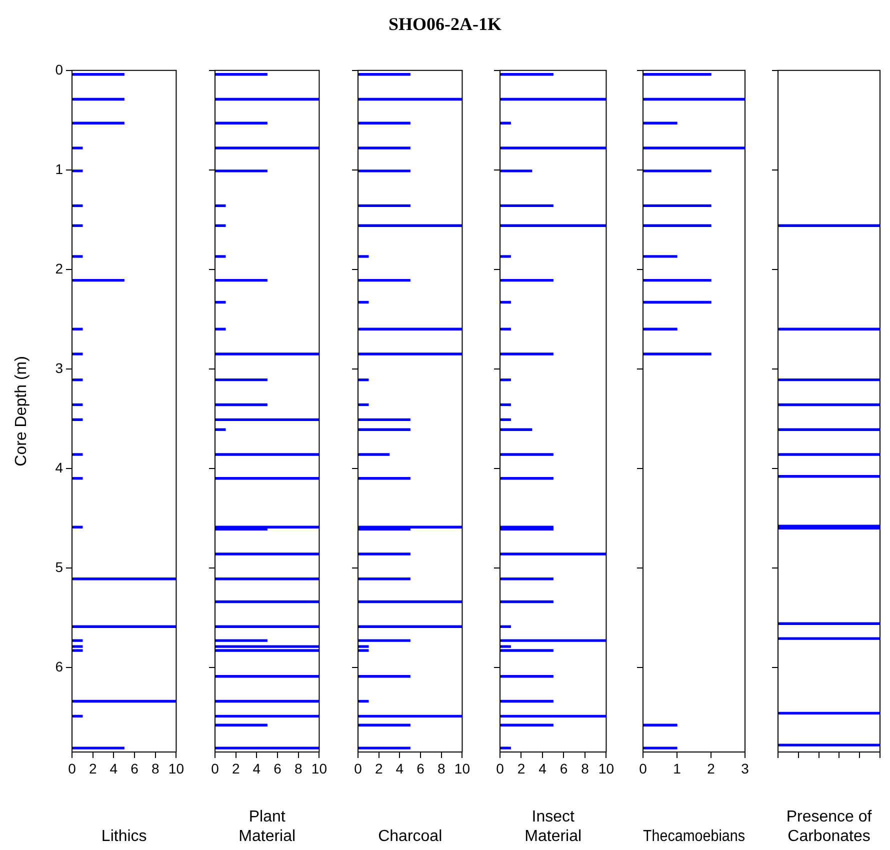 The image size is (890, 850). What do you see at coordinates (444, 24) in the screenshot?
I see `chart-title: SHO06-2A-1K` at bounding box center [444, 24].